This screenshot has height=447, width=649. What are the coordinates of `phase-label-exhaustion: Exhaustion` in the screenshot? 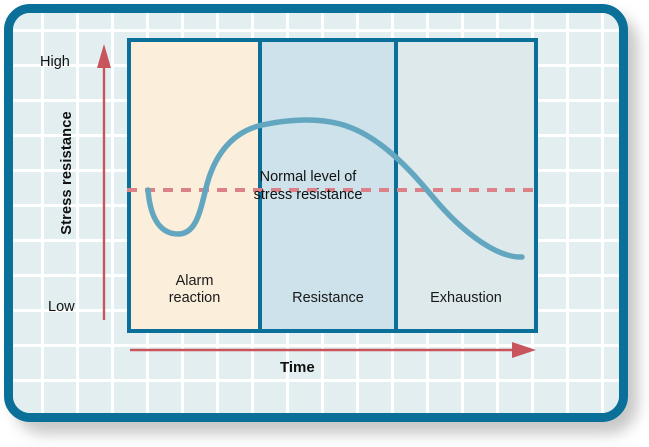 It's located at (466, 298).